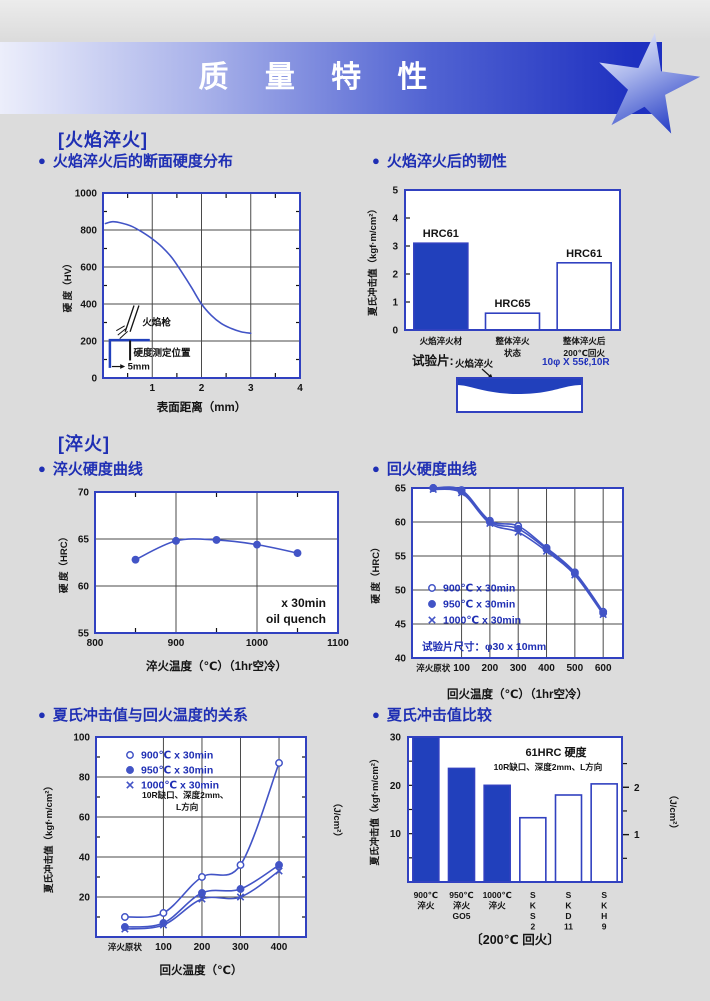 The width and height of the screenshot is (710, 1001). Describe the element at coordinates (85, 778) in the screenshot. I see `svg-text: 80` at that location.